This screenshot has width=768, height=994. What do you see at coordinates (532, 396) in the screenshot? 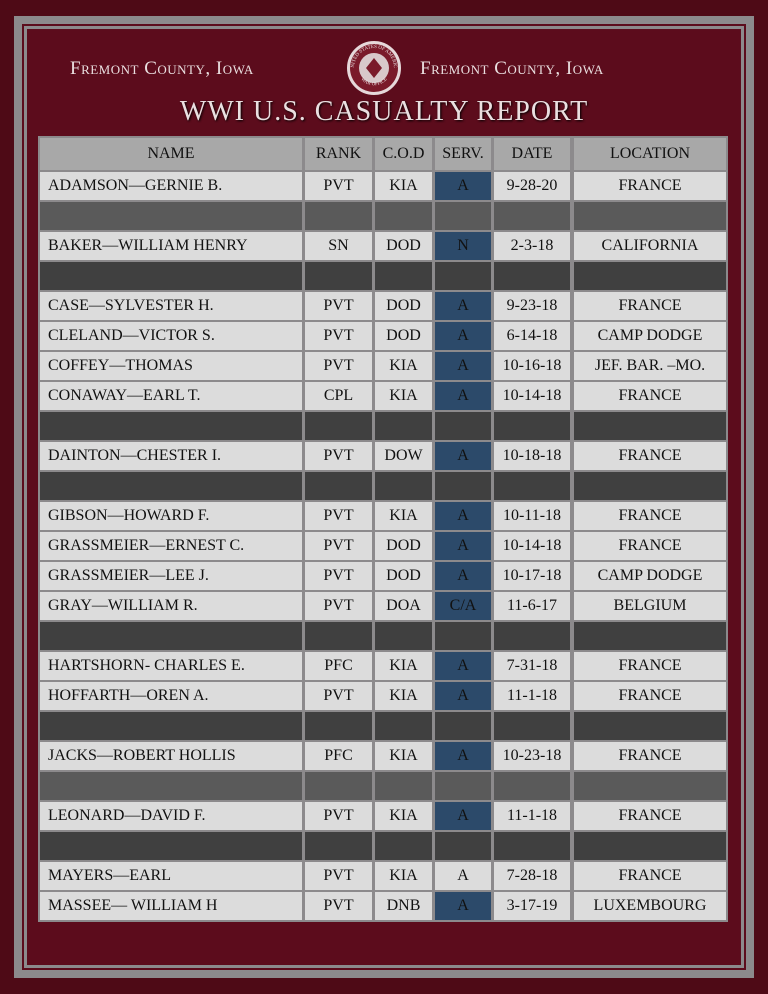
I see `data-cell: 10-14-18` at bounding box center [532, 396].